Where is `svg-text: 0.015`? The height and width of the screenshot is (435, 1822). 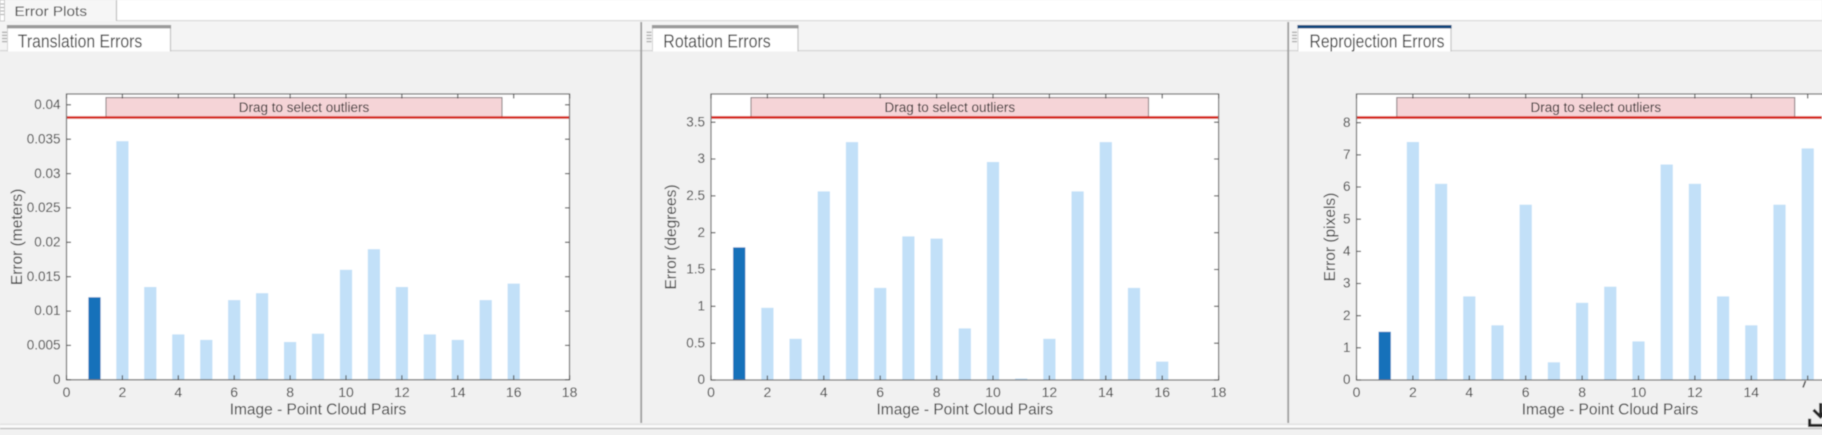 svg-text: 0.015 is located at coordinates (44, 276).